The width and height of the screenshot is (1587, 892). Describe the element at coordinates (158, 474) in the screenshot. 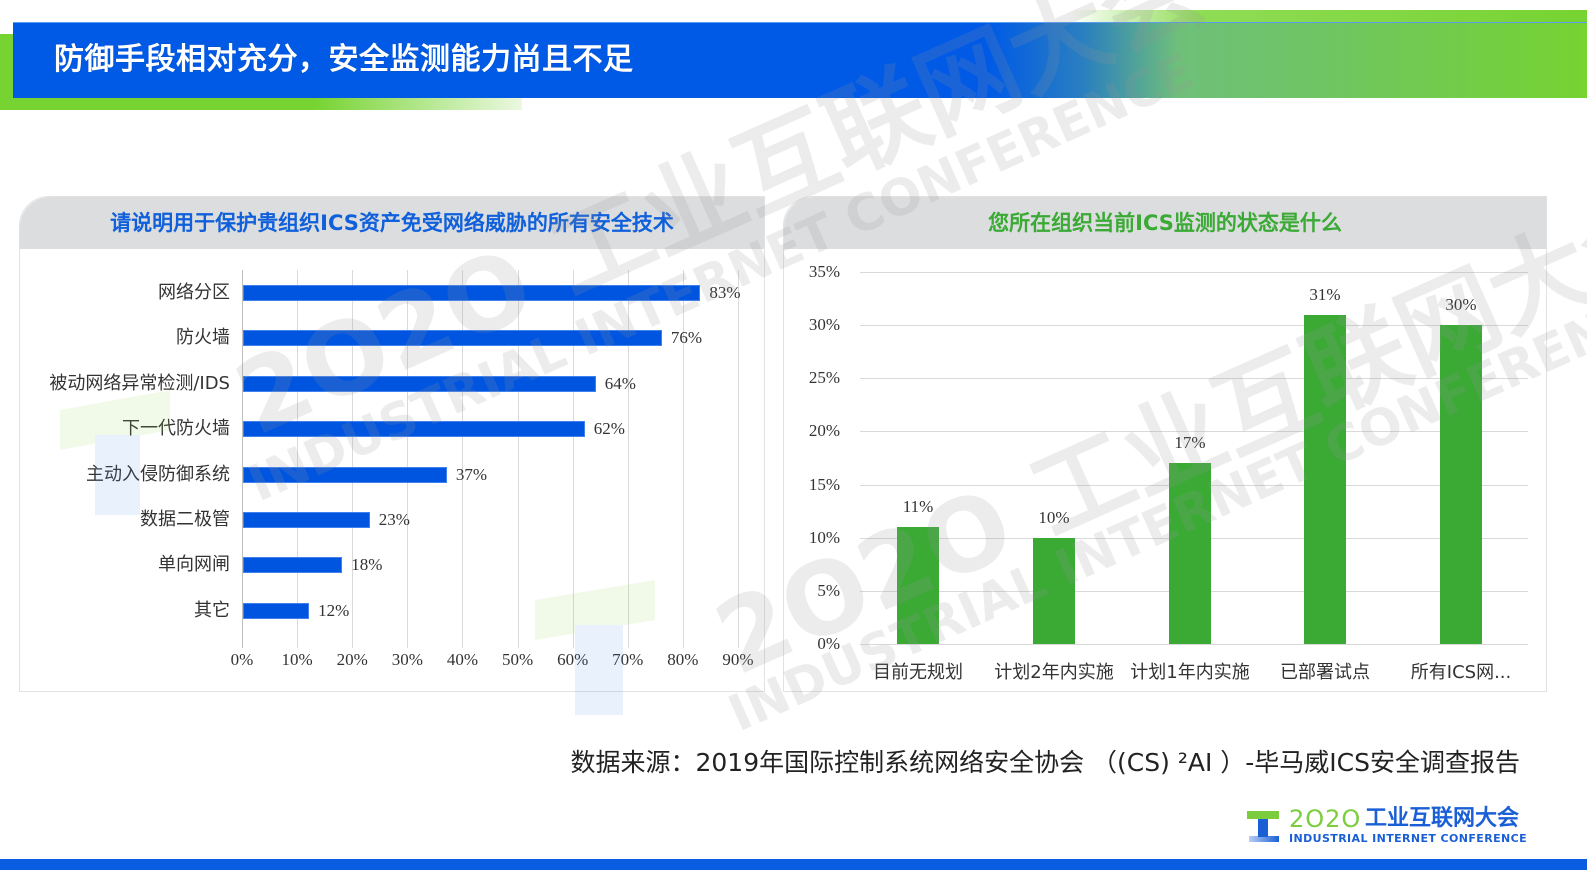

I see `category-label: 主动入侵防御系统` at that location.